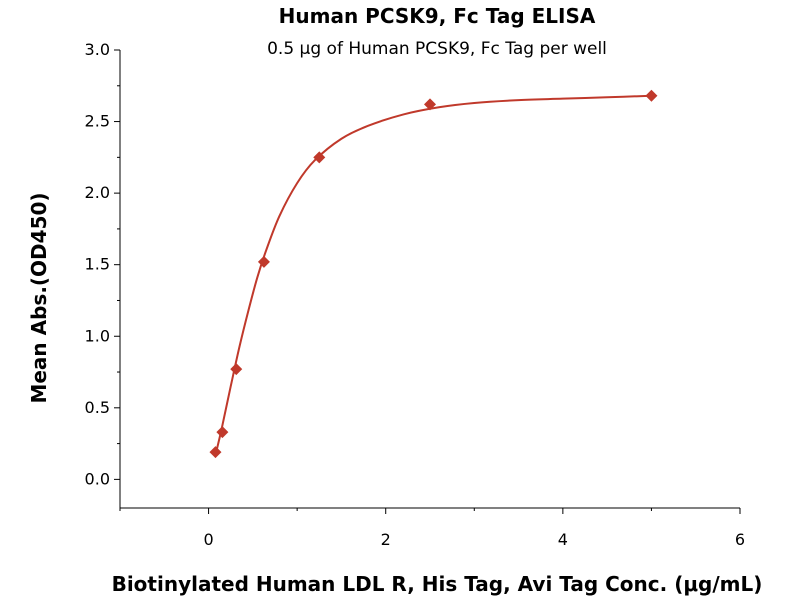  What do you see at coordinates (97, 264) in the screenshot?
I see `y-tick-label: 1.5` at bounding box center [97, 264].